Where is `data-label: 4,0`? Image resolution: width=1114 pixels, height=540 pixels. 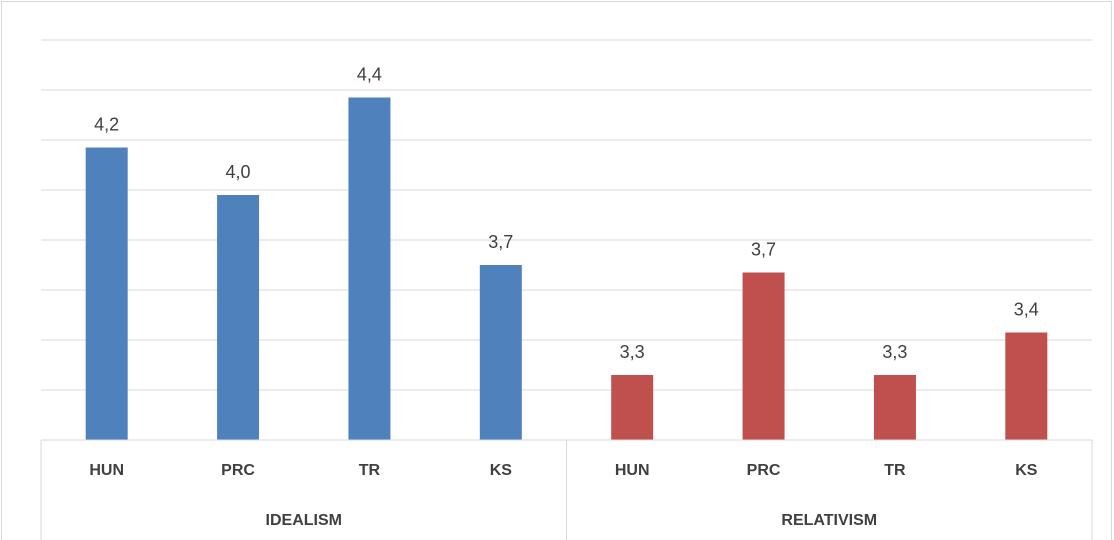
data-label: 4,0 is located at coordinates (238, 172).